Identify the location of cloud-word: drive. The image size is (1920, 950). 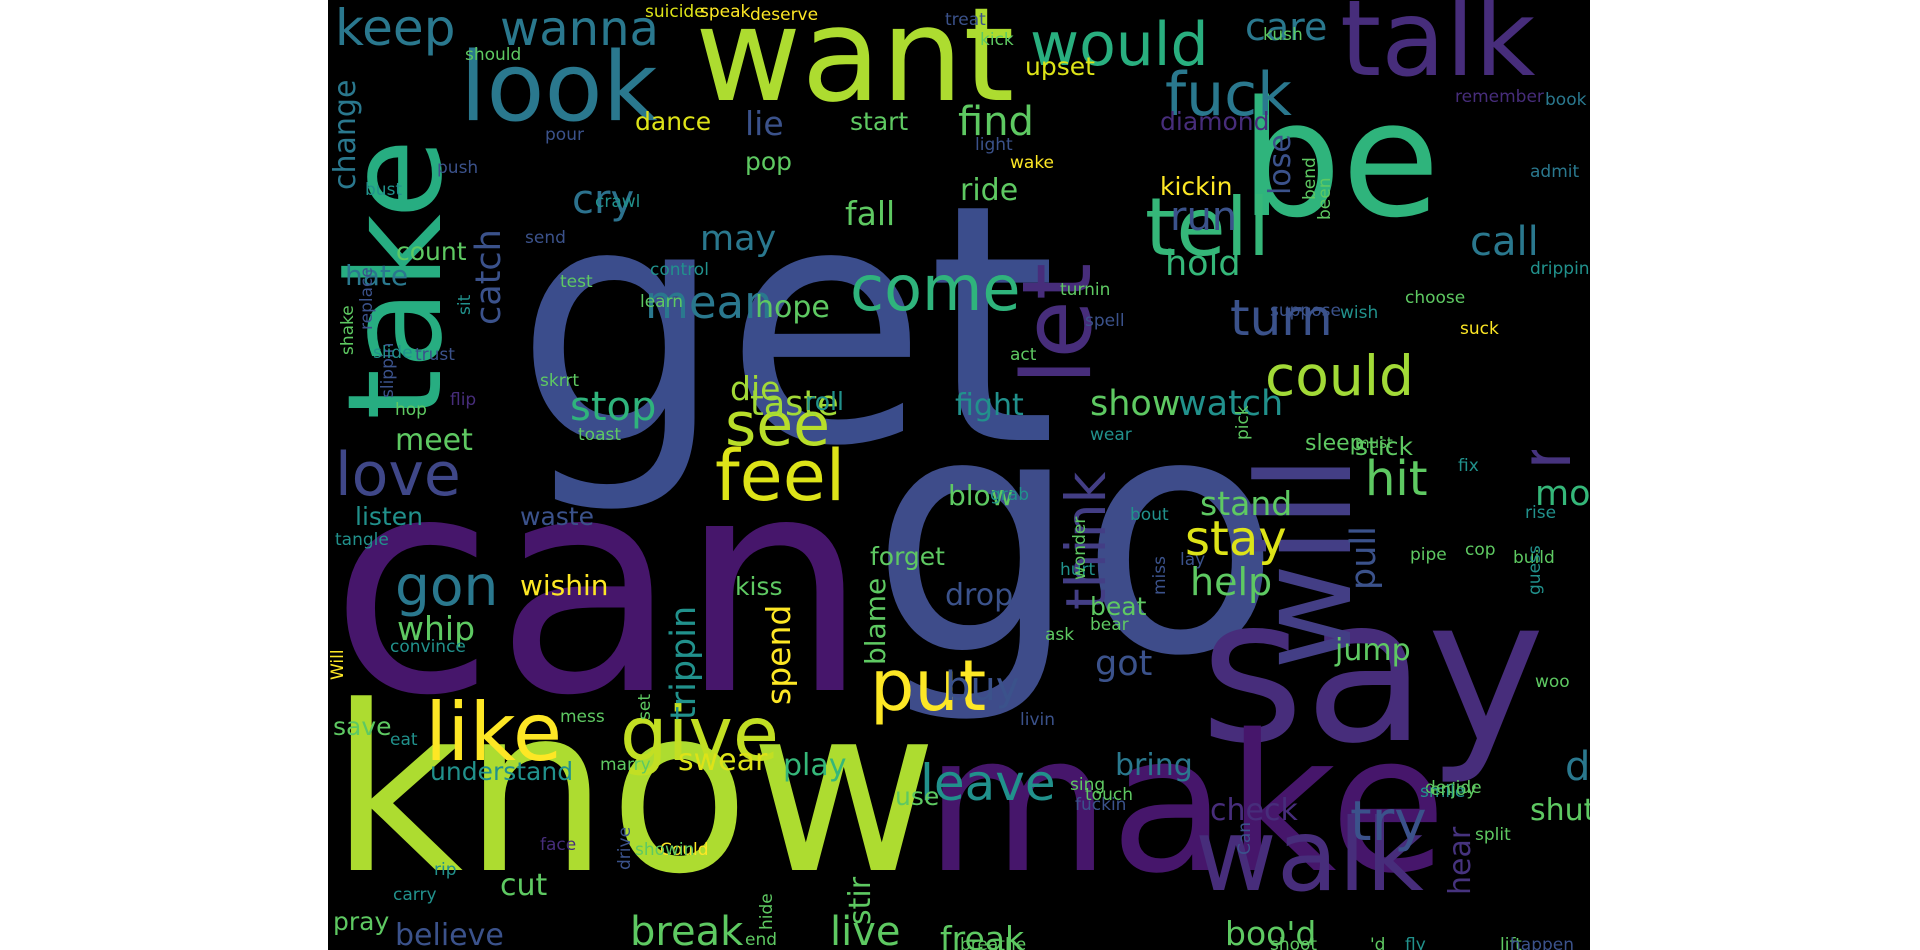
(625, 848).